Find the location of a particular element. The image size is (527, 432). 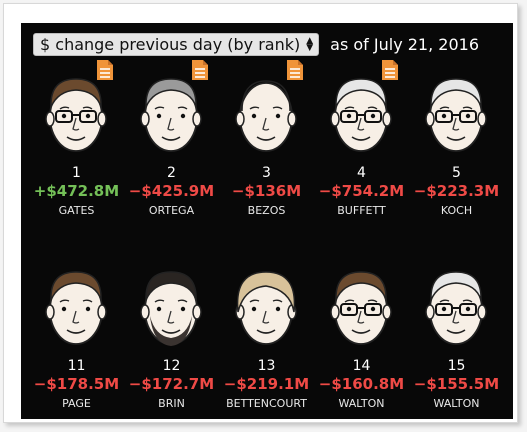

rank-number: 13 is located at coordinates (266, 366).